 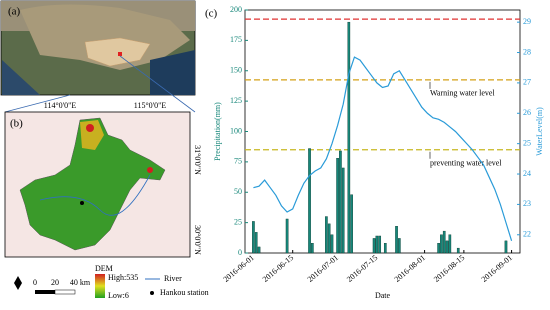 What do you see at coordinates (449, 268) in the screenshot?
I see `x-tick-label: 2016-08-15` at bounding box center [449, 268].